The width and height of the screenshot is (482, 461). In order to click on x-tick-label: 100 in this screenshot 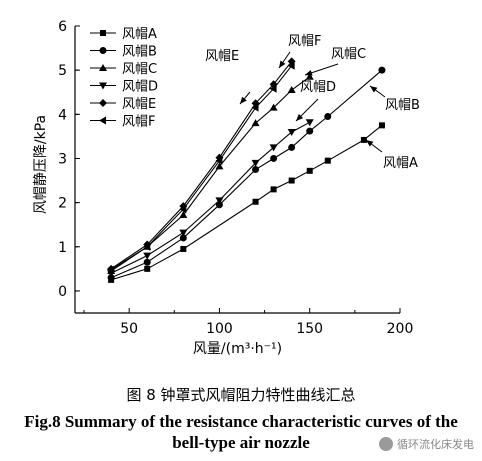, I will do `click(219, 329)`.